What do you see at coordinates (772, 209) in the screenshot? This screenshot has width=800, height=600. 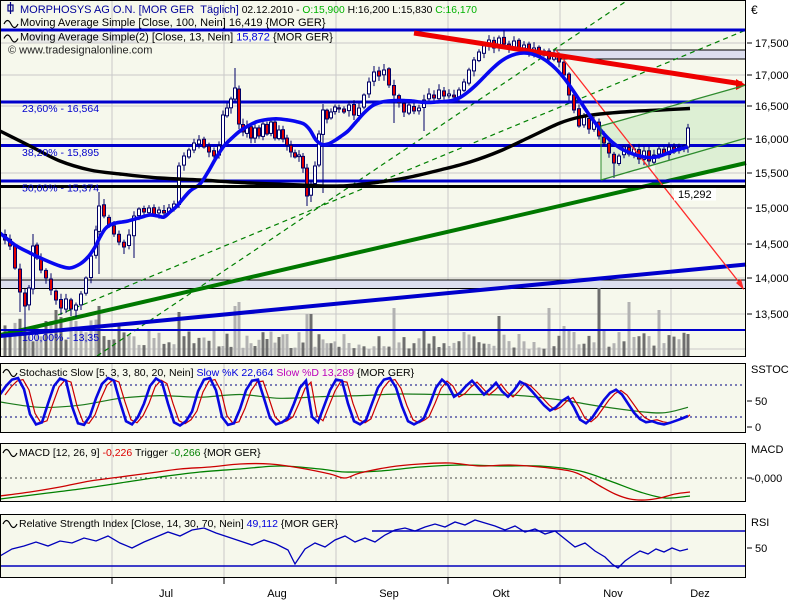 I see `svg-text: 15,000` at bounding box center [772, 209].